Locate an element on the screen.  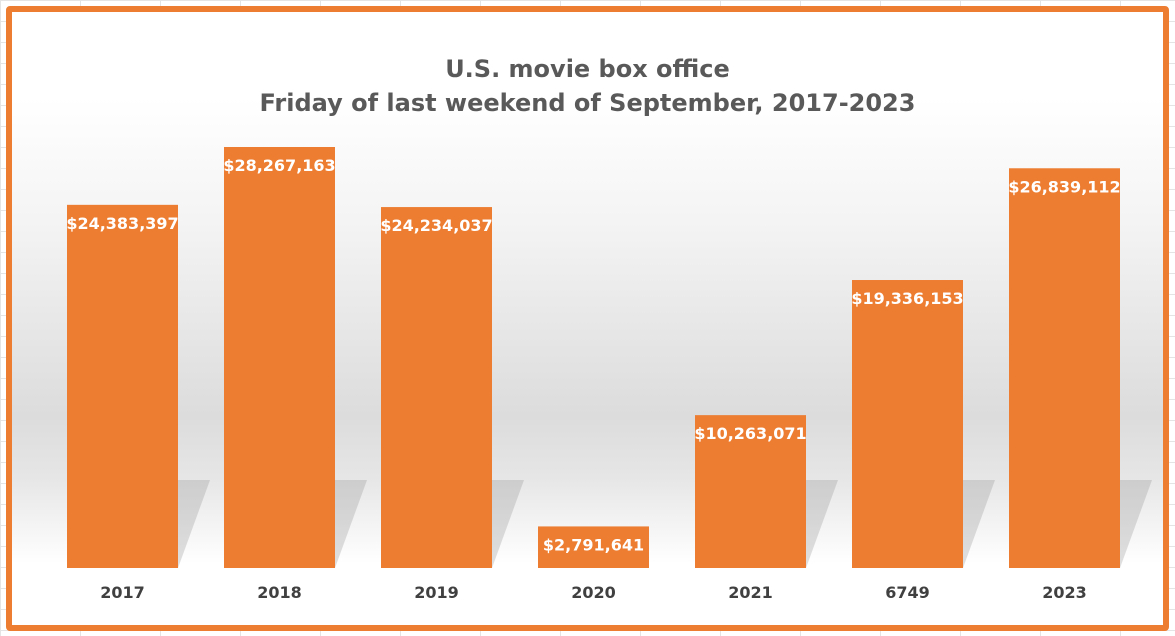
data-label-6749: $19,336,153 is located at coordinates (907, 298).